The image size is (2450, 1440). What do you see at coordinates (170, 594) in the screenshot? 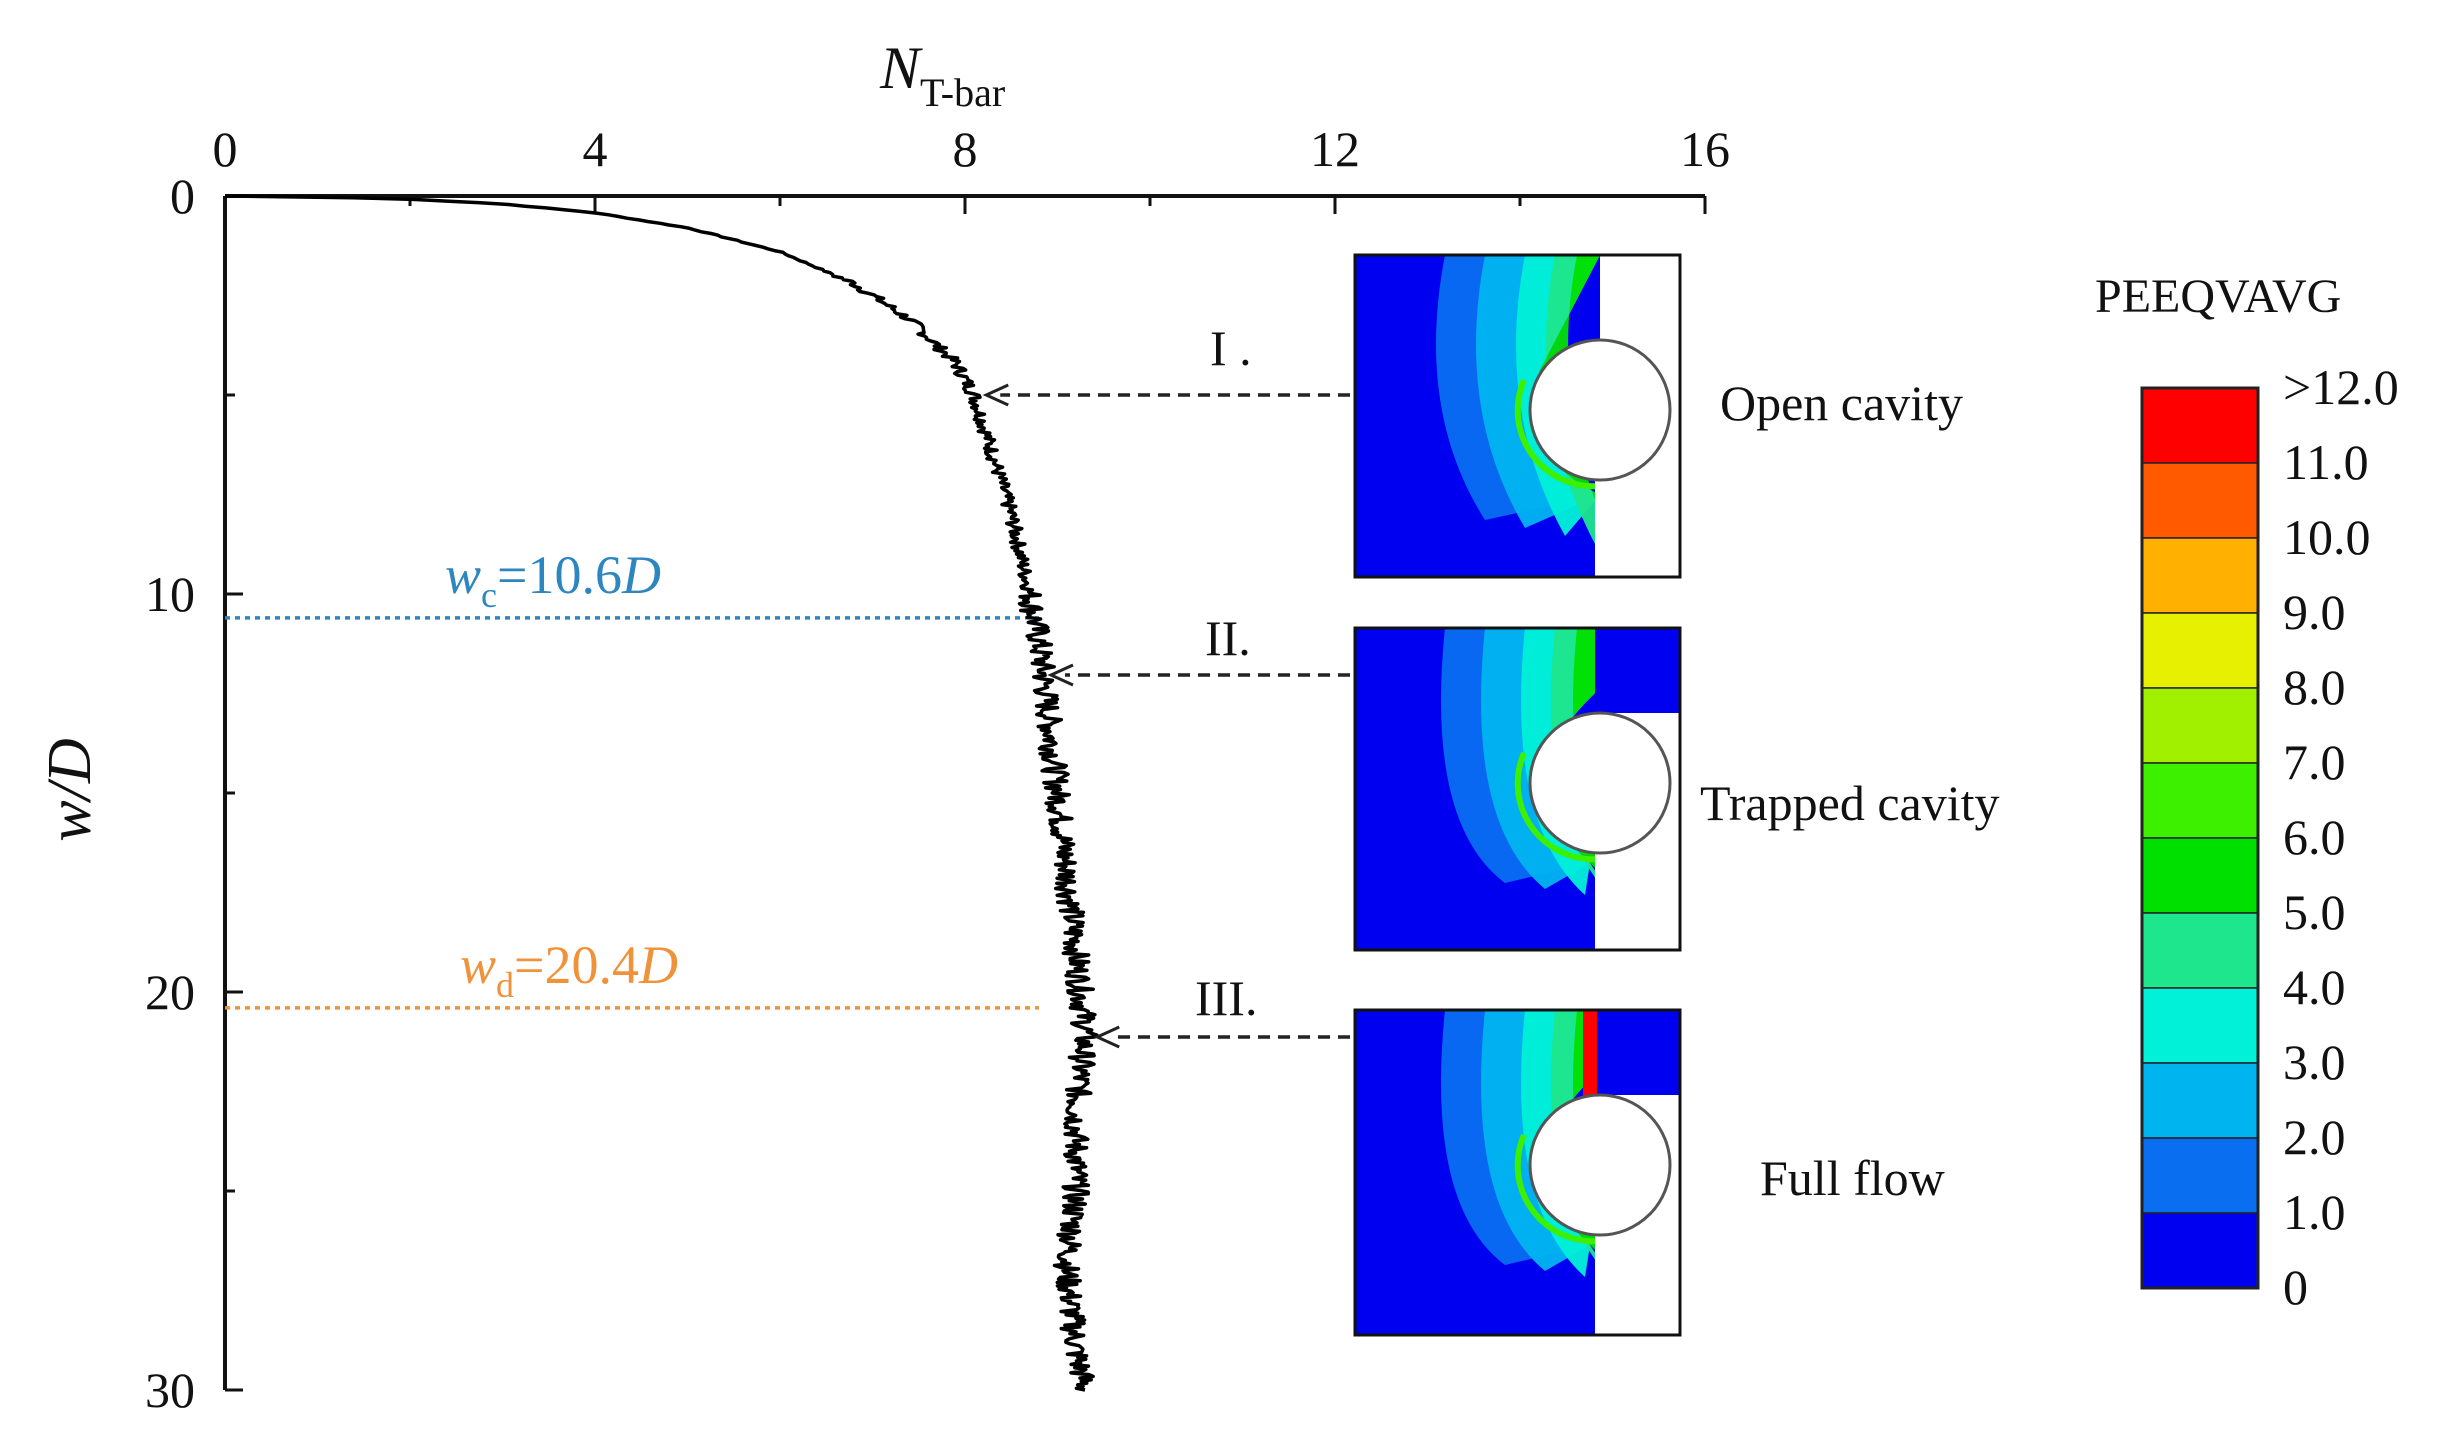
I see `y-tick-label: 10` at bounding box center [170, 594].